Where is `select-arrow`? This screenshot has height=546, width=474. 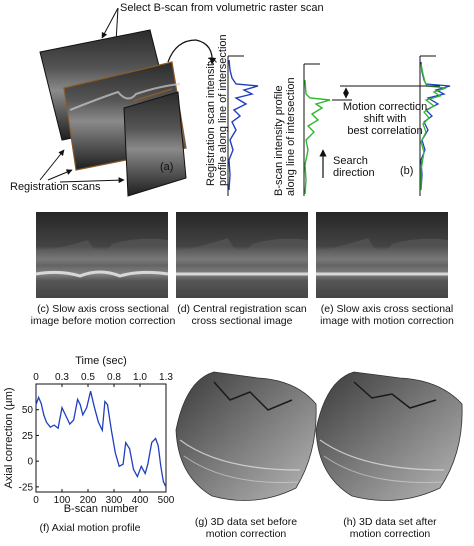 select-arrow is located at coordinates (110, 23).